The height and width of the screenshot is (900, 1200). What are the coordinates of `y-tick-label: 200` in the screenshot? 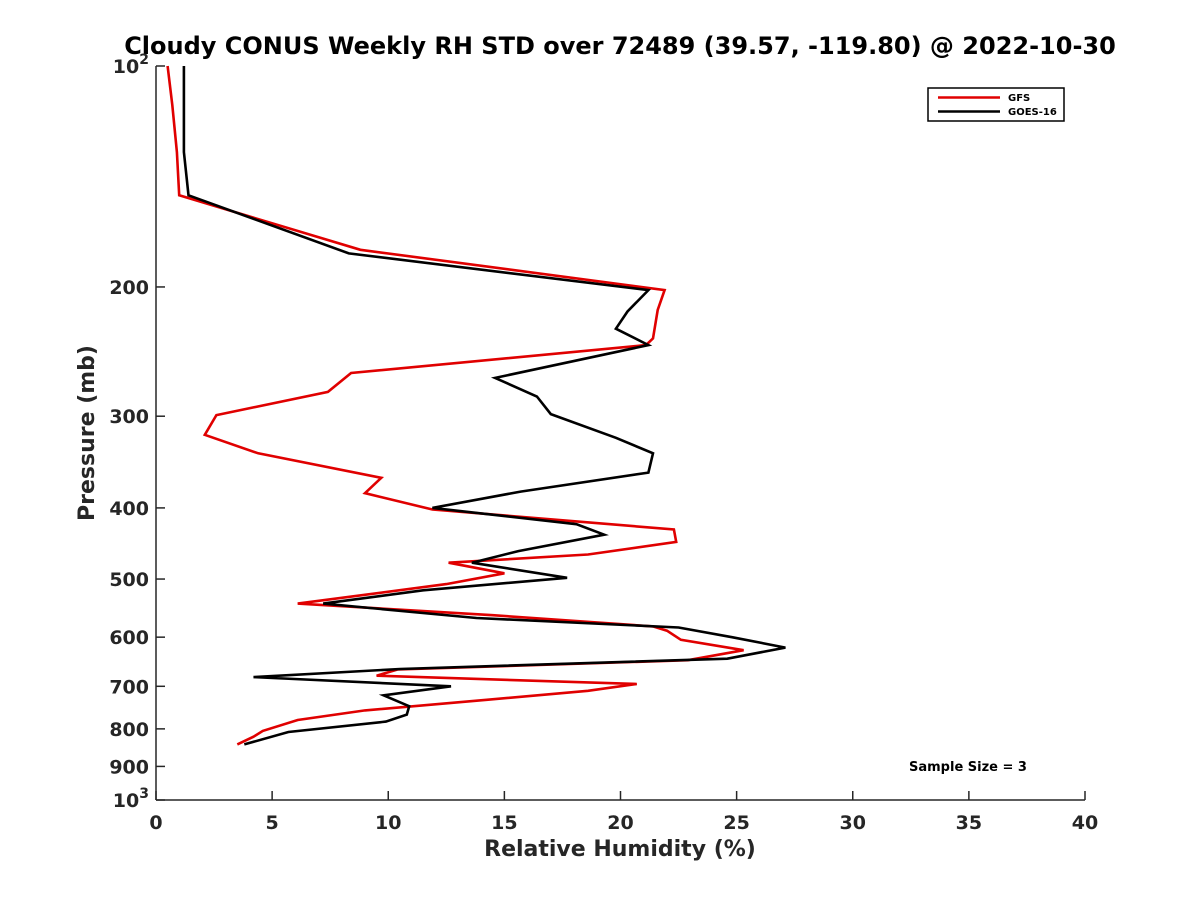 It's located at (129, 288).